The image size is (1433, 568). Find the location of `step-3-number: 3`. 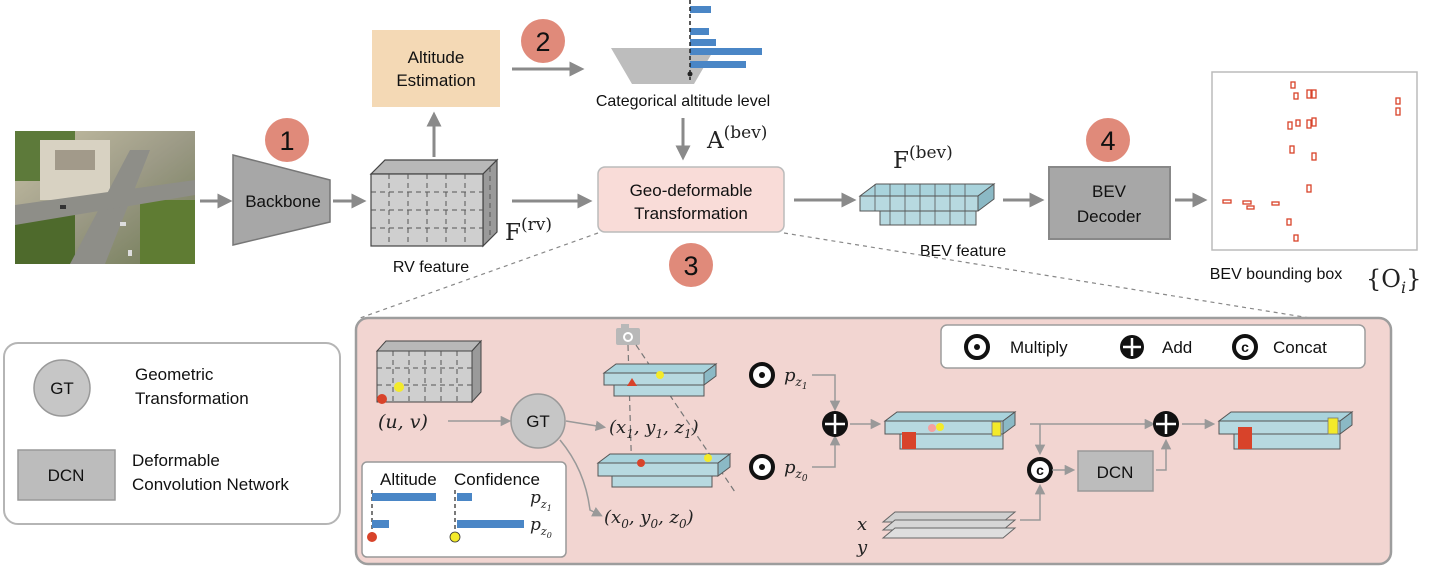

step-3-number: 3 is located at coordinates (690, 266).